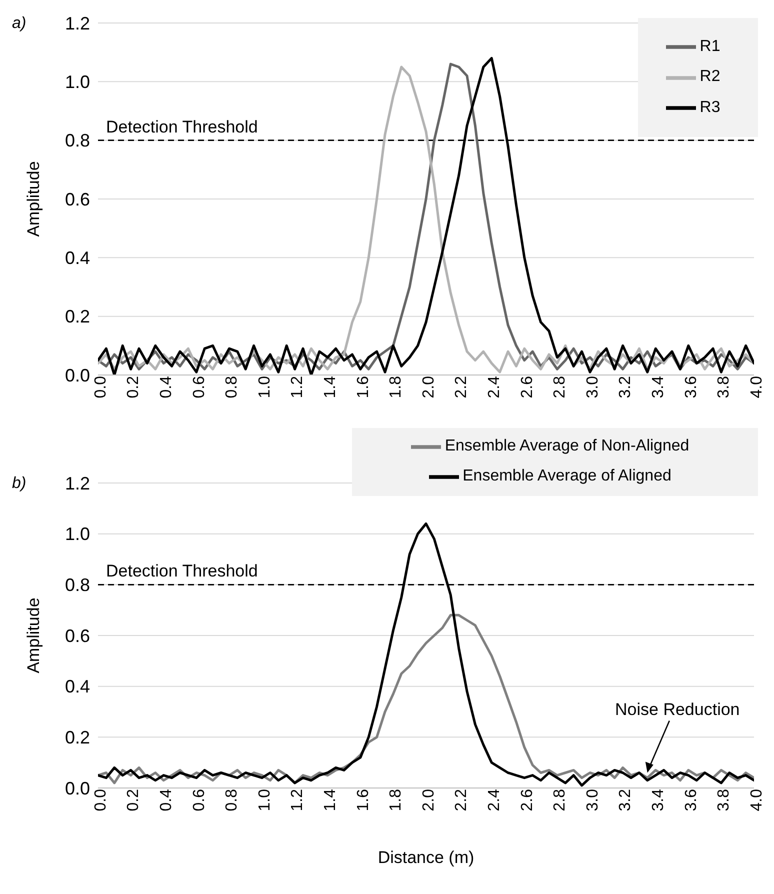 This screenshot has height=894, width=774. I want to click on legend-label: Ensemble Average of Non-Aligned, so click(567, 446).